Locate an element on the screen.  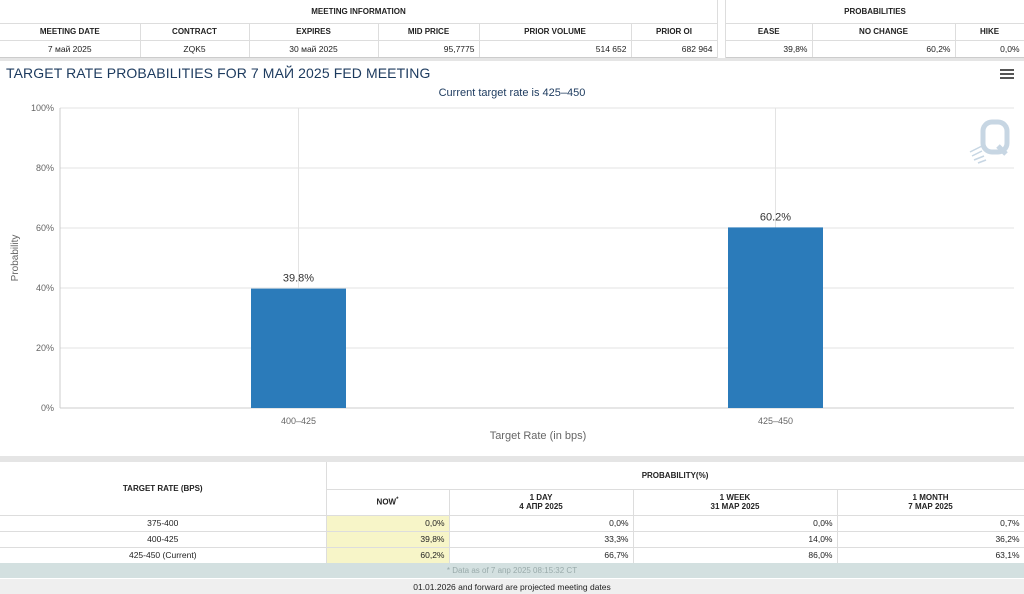
x-tick-label: 400–425 is located at coordinates (298, 421).